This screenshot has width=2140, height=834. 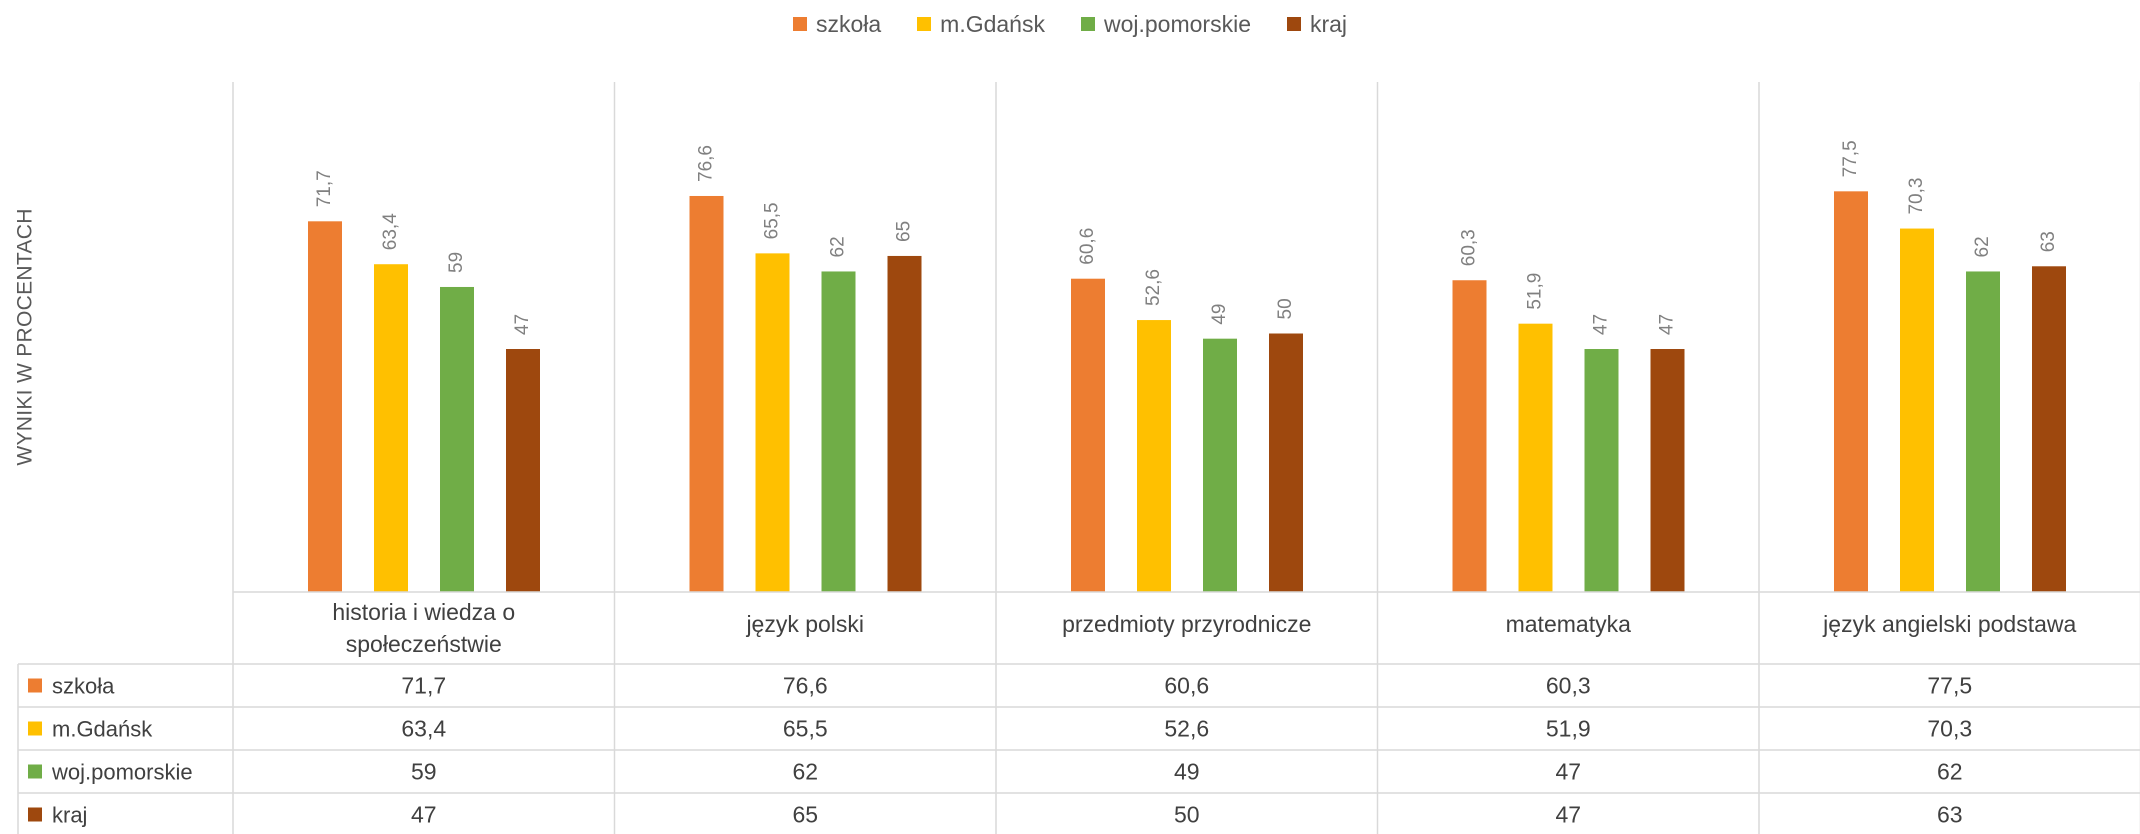 I want to click on table-row-name: kraj, so click(x=69, y=815).